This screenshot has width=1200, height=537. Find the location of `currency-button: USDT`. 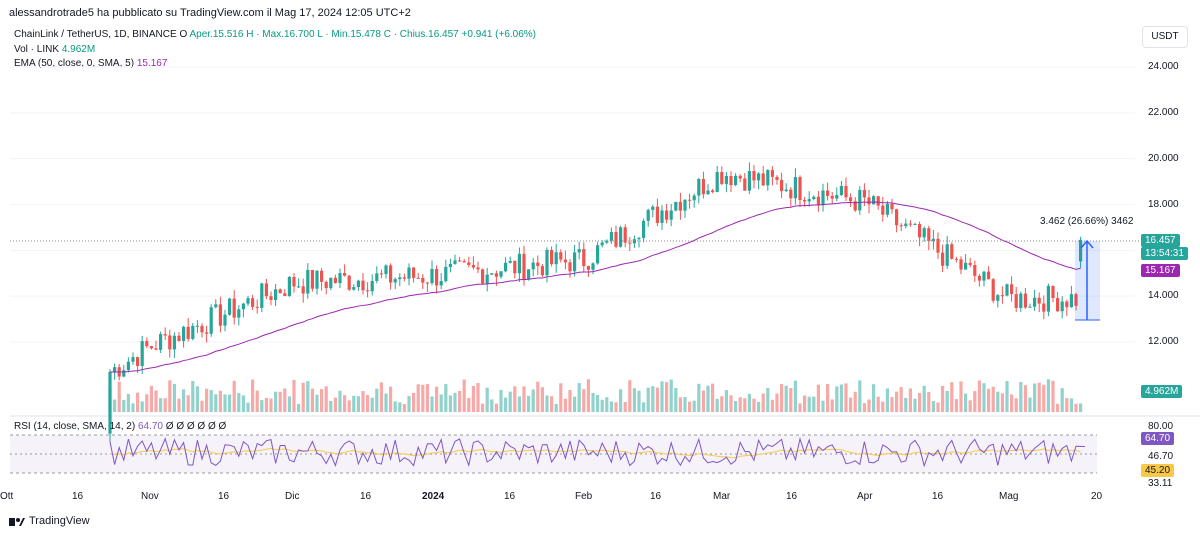

currency-button: USDT is located at coordinates (1165, 37).